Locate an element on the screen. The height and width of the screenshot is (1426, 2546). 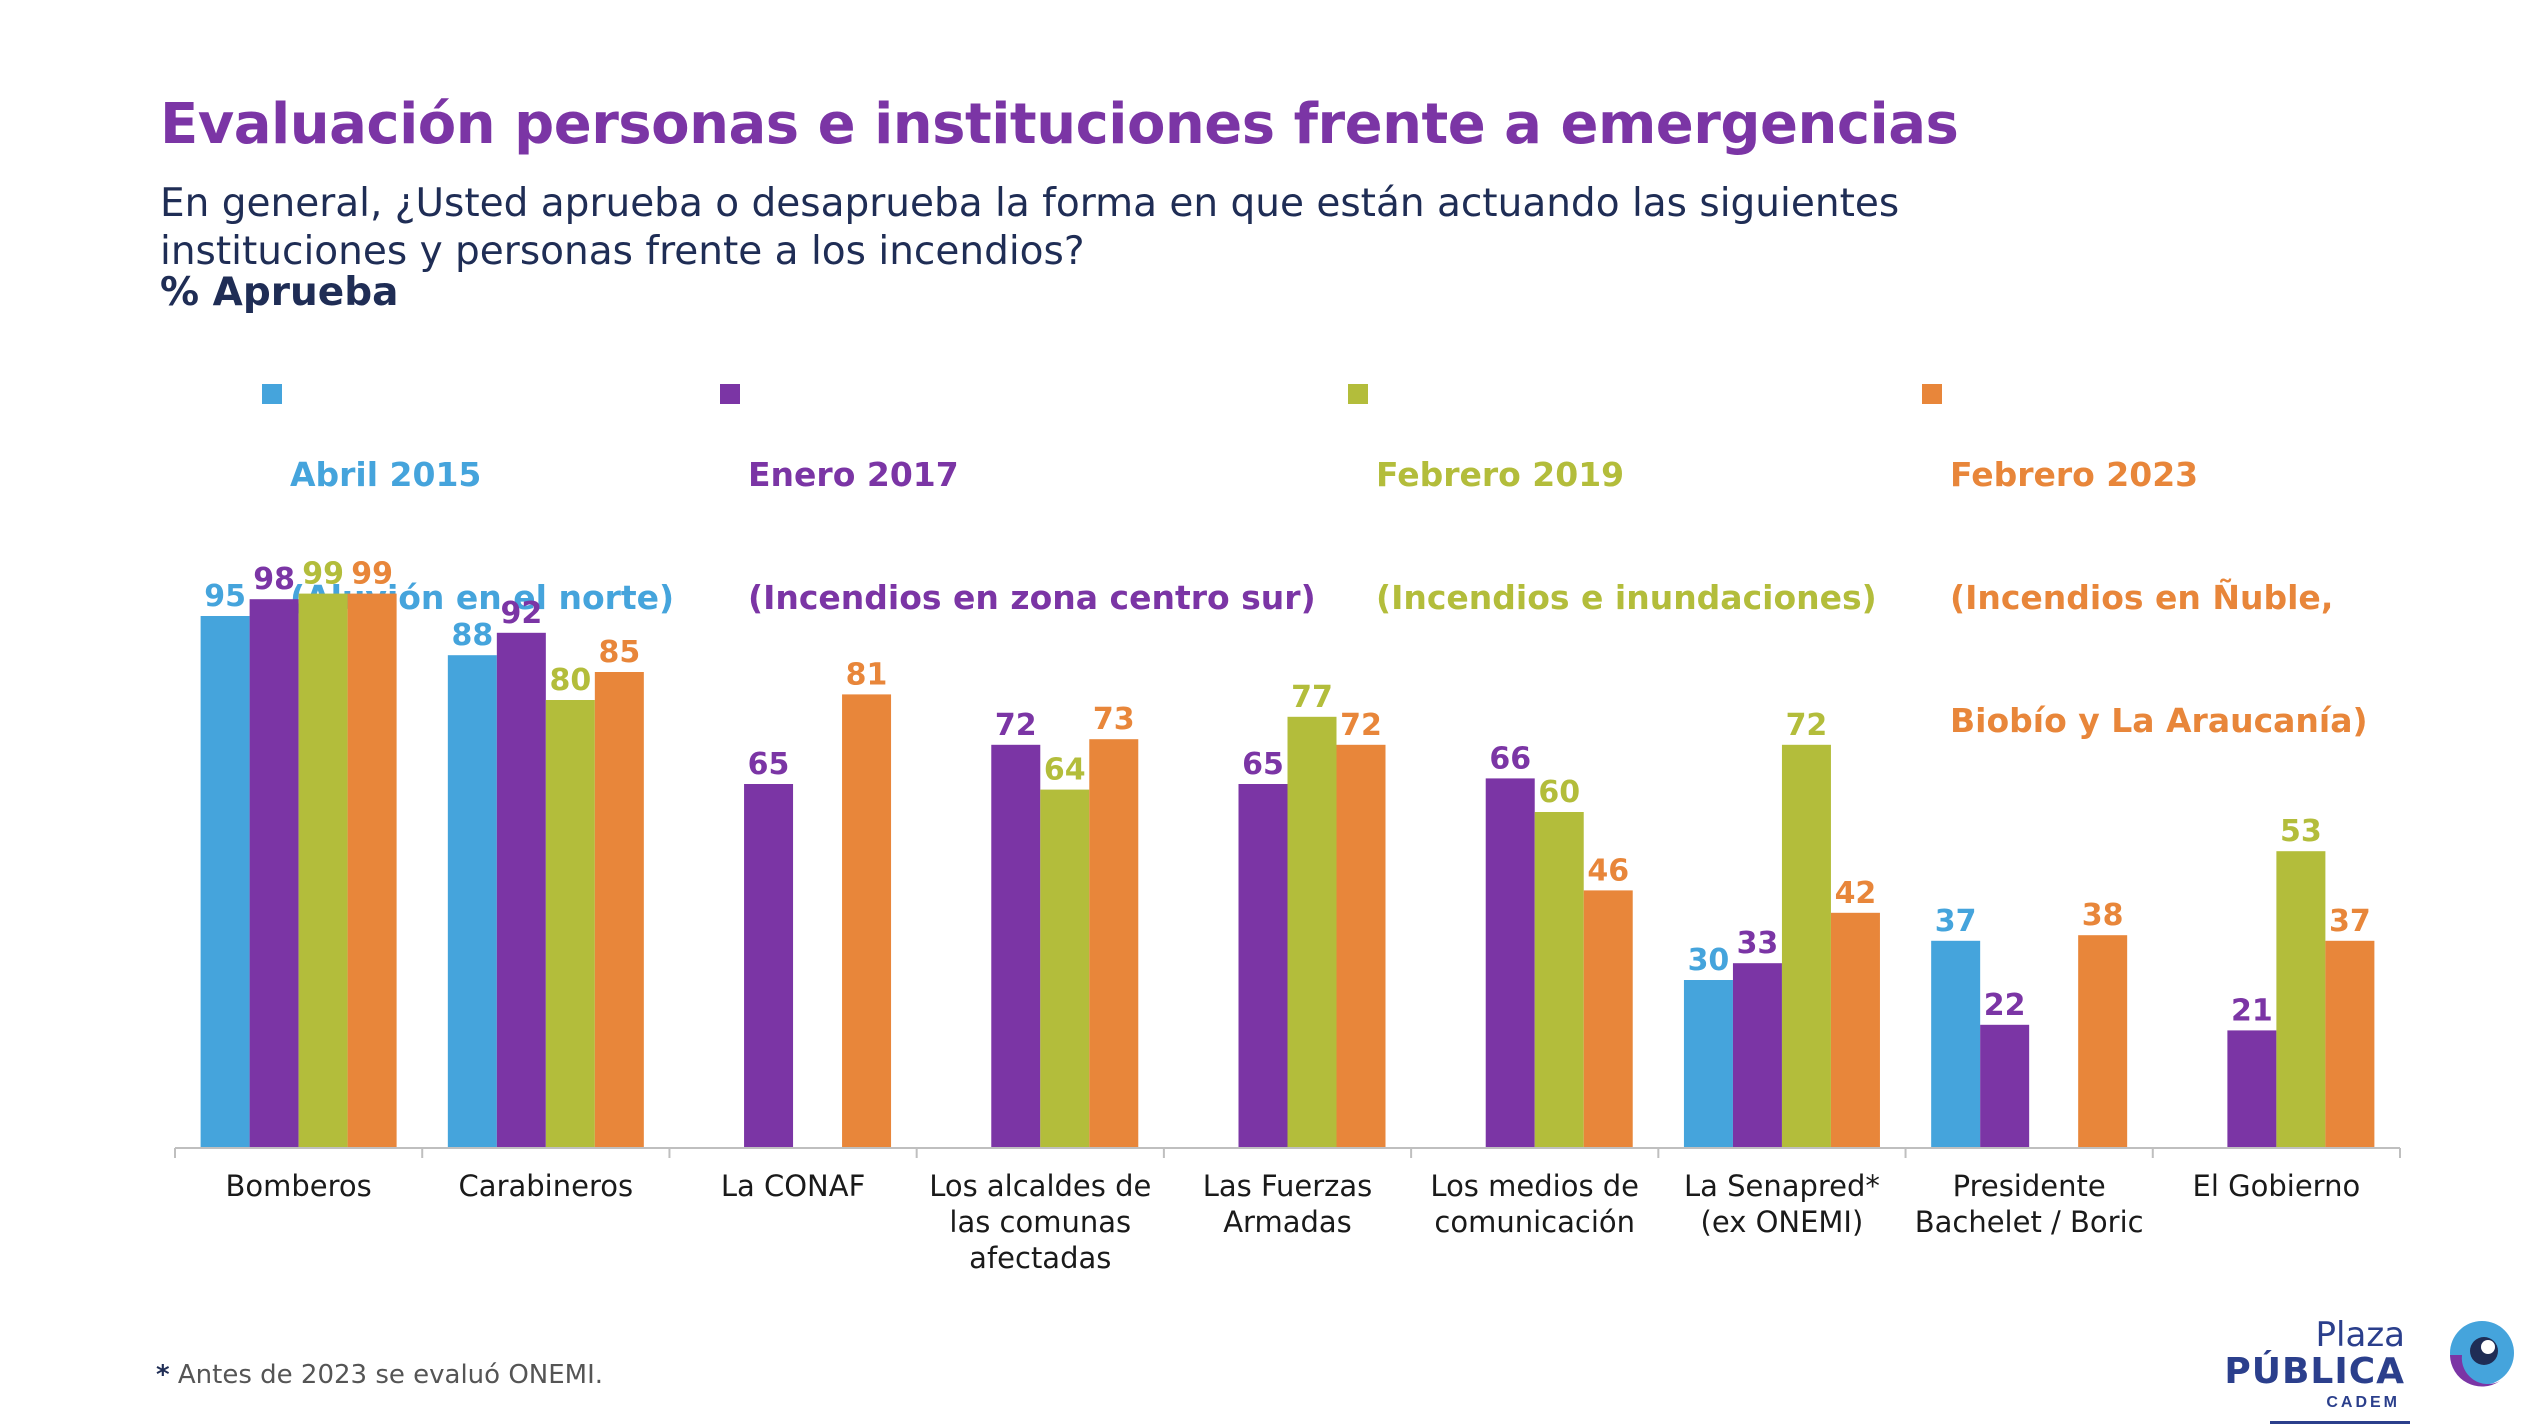
data-label: 64 is located at coordinates (1065, 770).